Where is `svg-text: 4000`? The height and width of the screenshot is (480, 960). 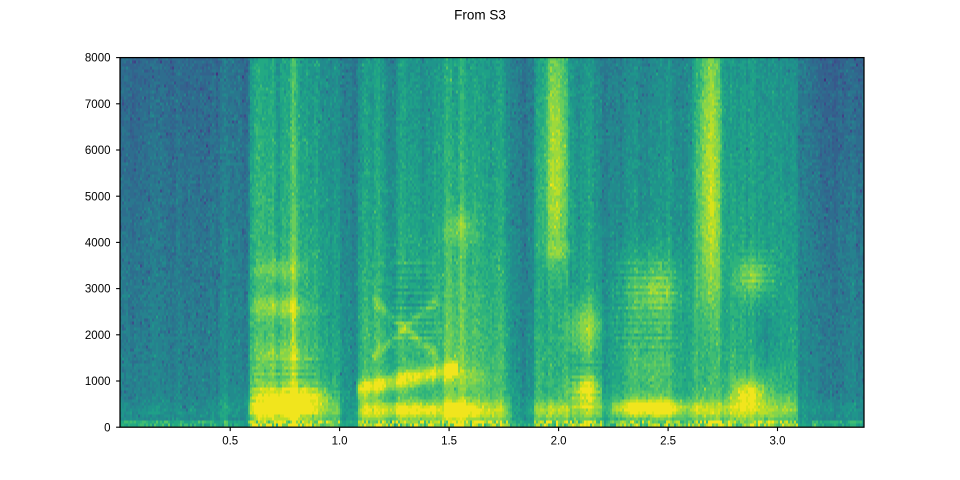 svg-text: 4000 is located at coordinates (98, 244).